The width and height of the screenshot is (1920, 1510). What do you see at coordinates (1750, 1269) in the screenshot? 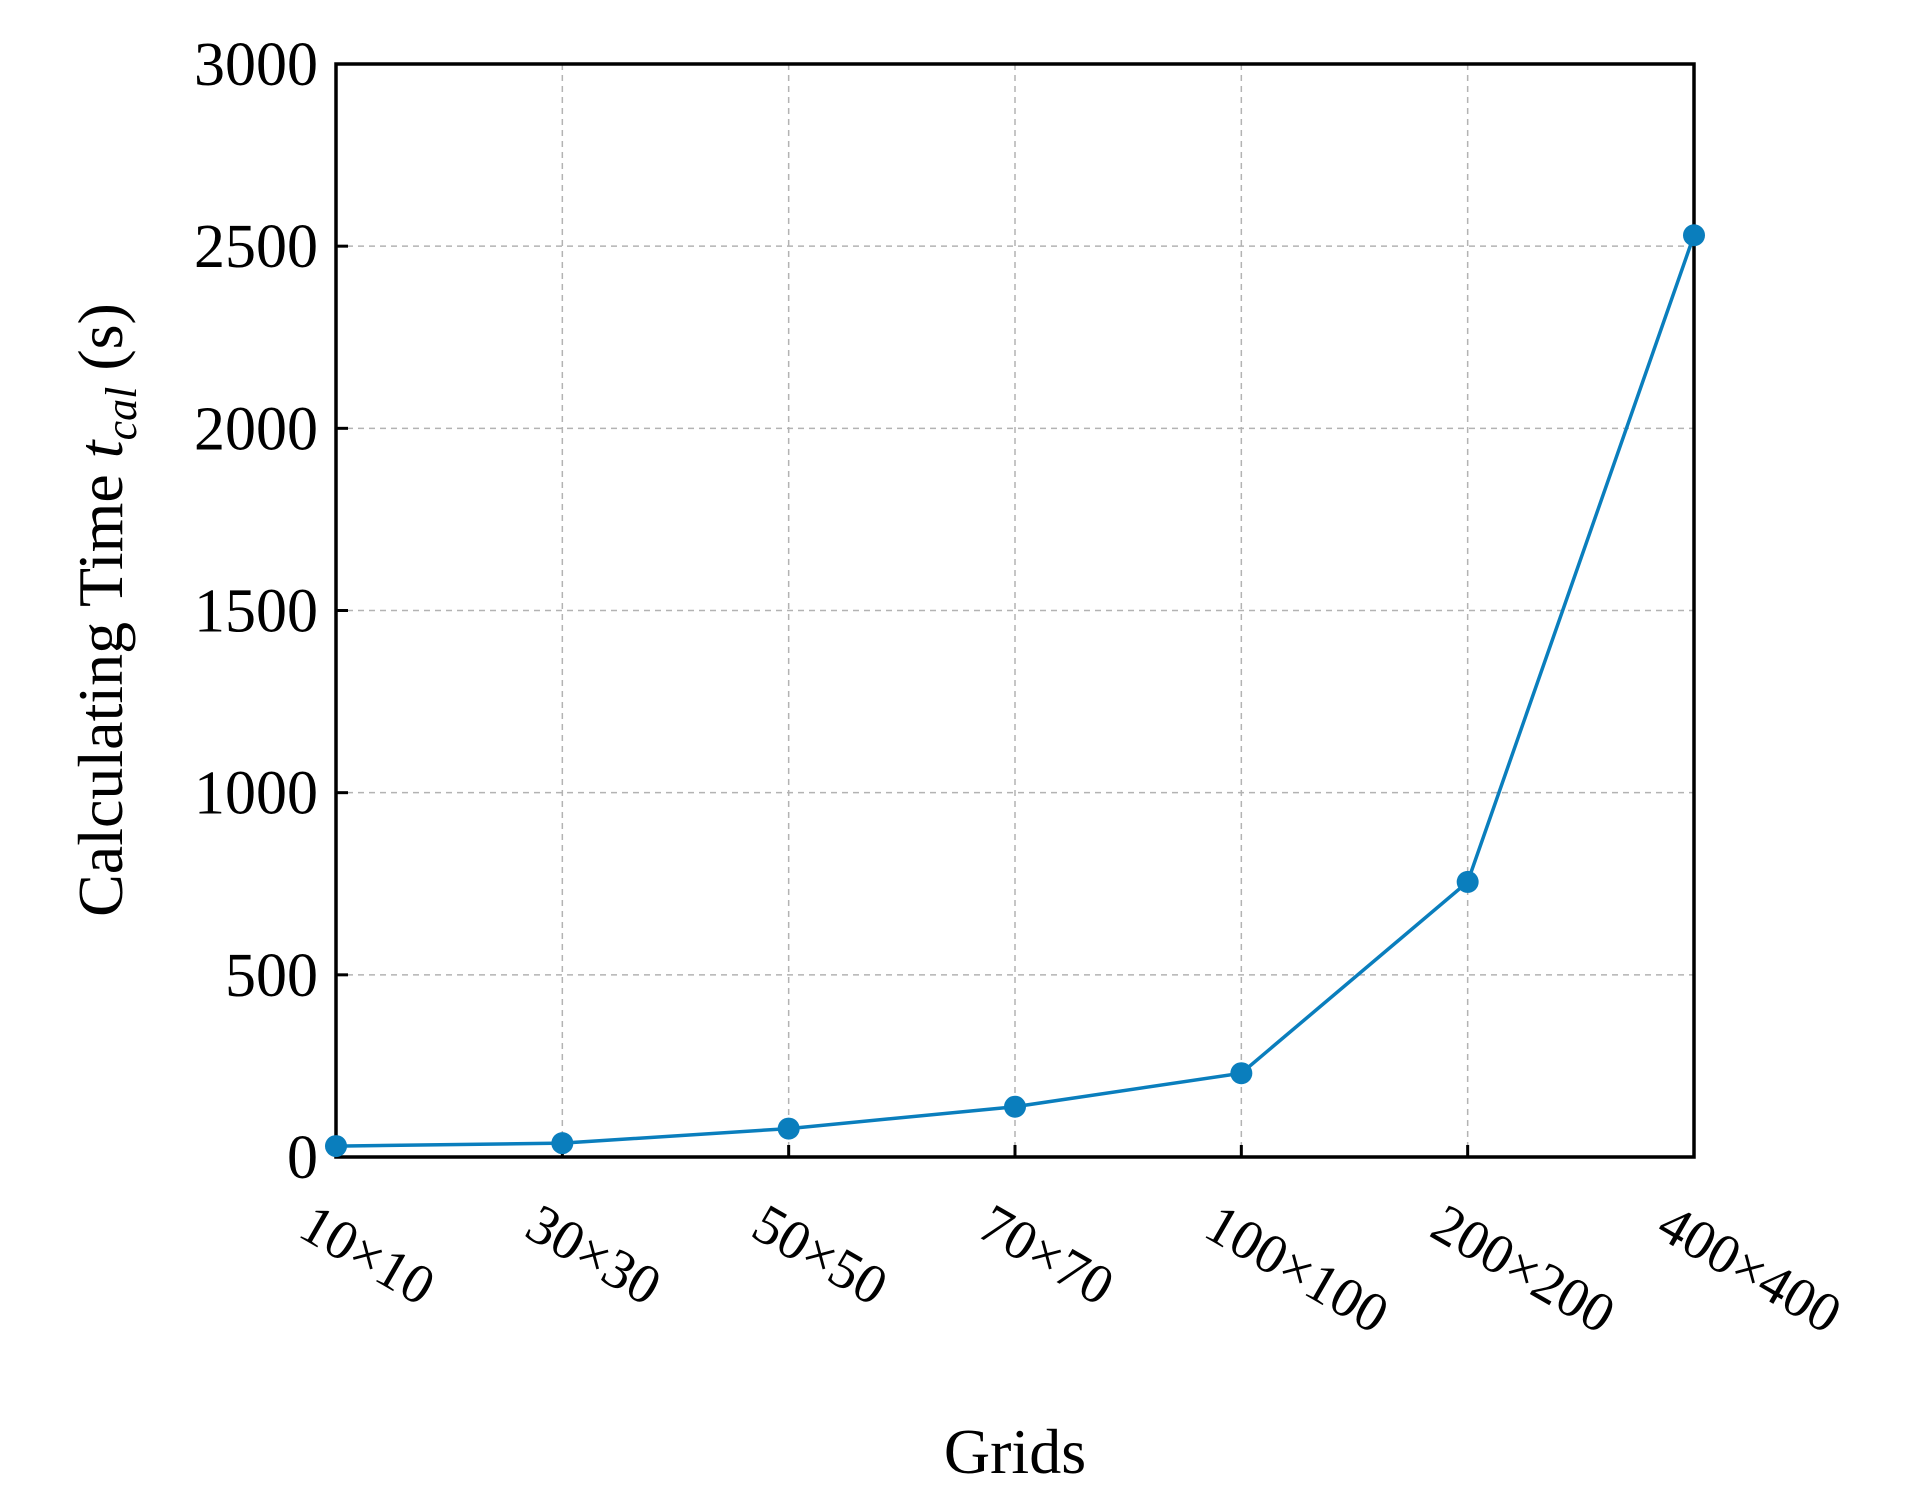
I see `x-tick-label: 400×400` at bounding box center [1750, 1269].